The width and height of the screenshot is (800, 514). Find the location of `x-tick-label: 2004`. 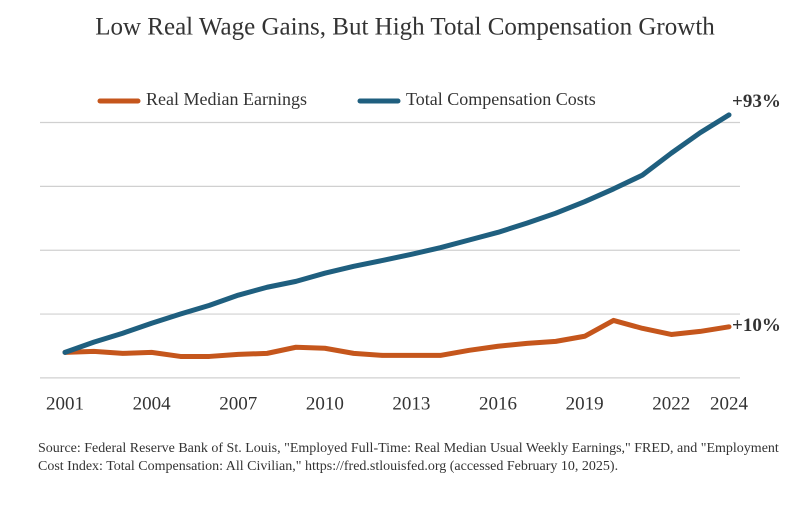

x-tick-label: 2004 is located at coordinates (152, 403).